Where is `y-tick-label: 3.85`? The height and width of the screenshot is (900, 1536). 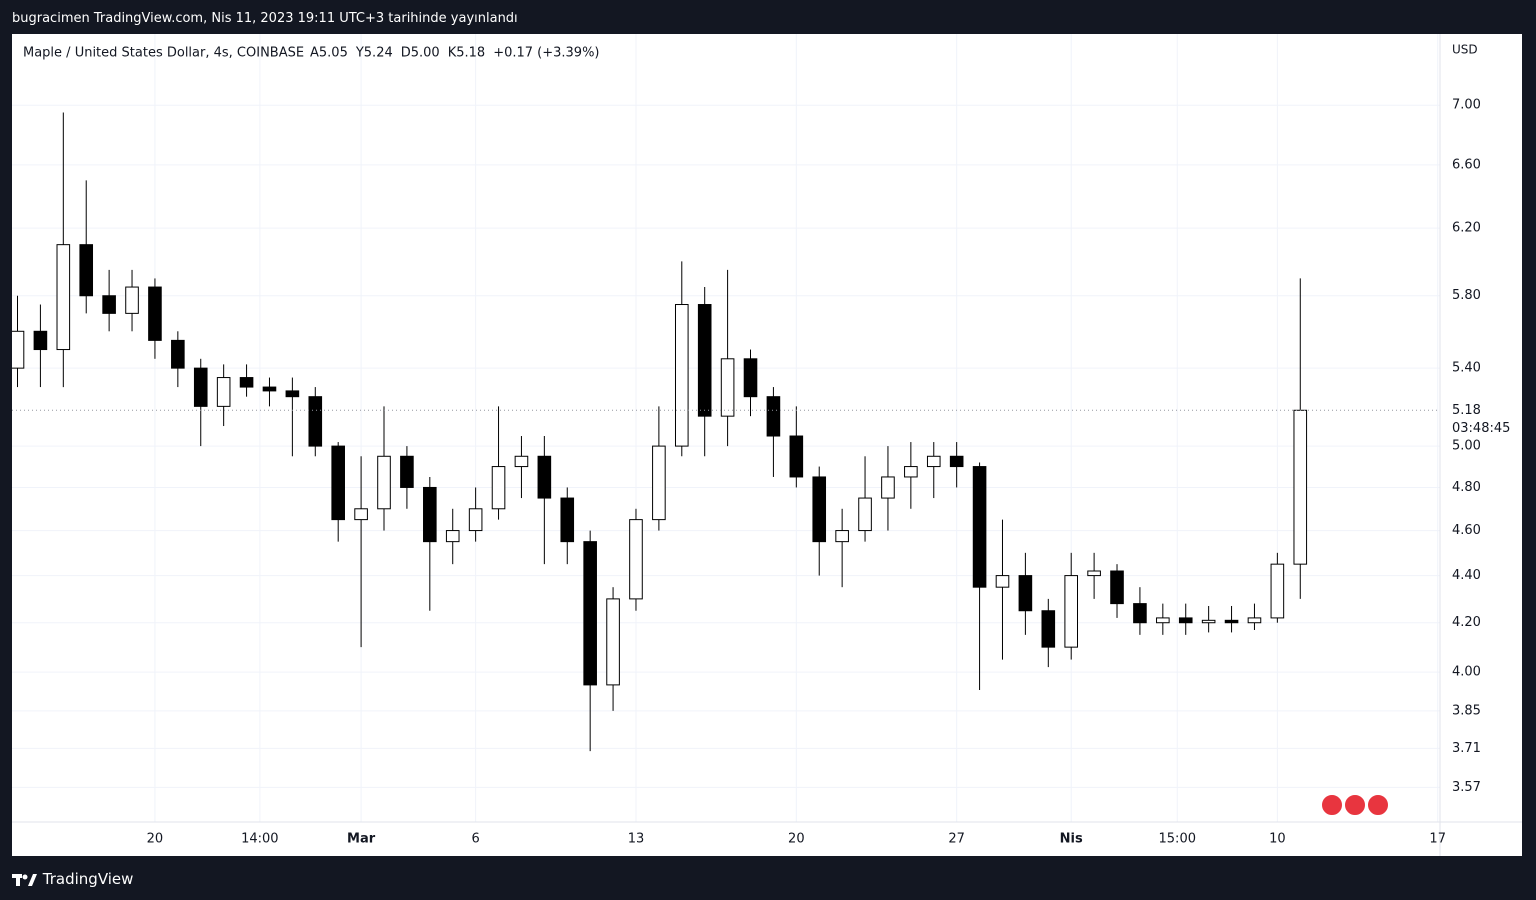
y-tick-label: 3.85 is located at coordinates (1466, 710).